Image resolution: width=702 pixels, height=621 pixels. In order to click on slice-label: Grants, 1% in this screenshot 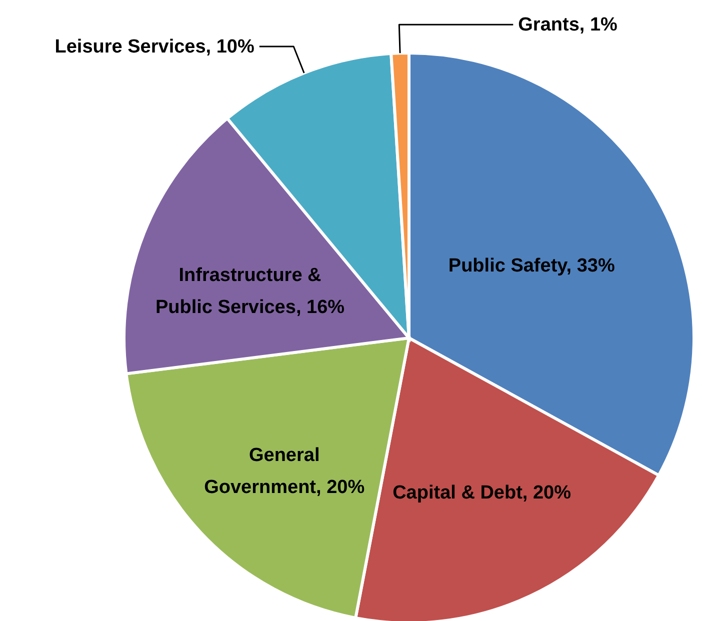, I will do `click(568, 25)`.